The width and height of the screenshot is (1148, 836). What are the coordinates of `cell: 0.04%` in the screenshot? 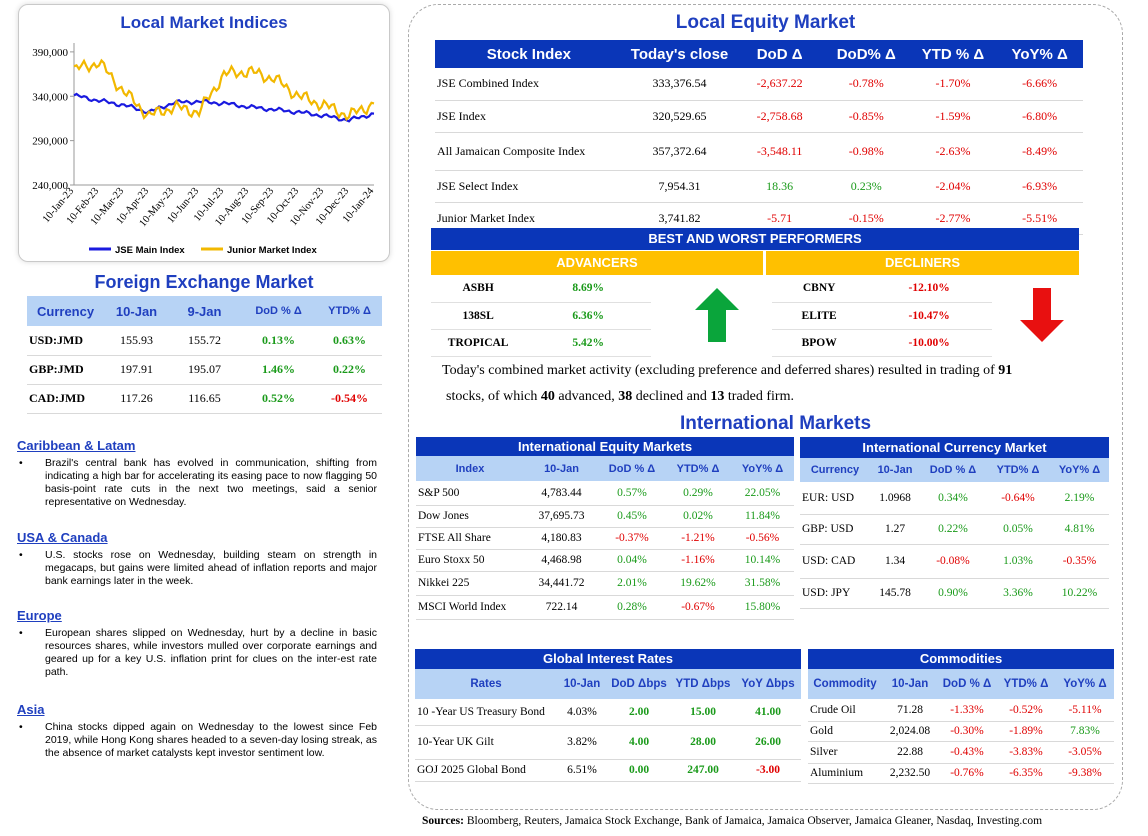 It's located at (632, 560).